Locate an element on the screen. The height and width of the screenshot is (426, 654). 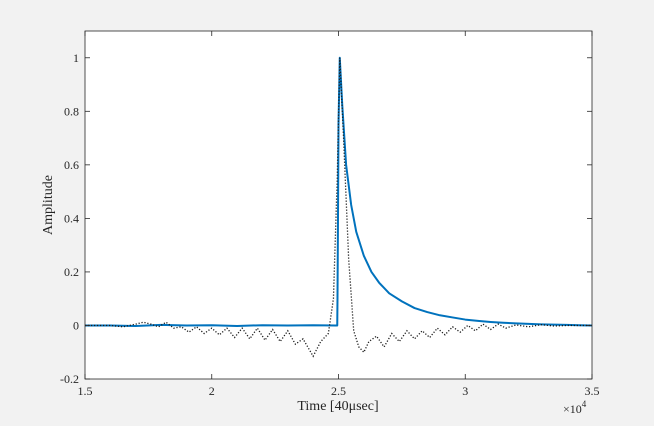
x-axis-label: Time [40μsec] is located at coordinates (337, 406).